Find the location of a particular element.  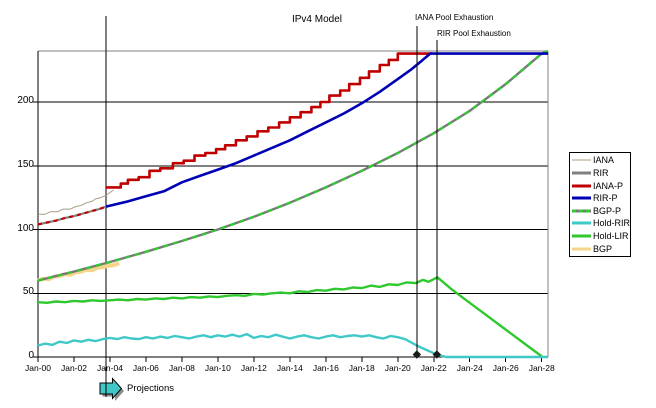

y-axis-tick-label: 0 is located at coordinates (31, 355).